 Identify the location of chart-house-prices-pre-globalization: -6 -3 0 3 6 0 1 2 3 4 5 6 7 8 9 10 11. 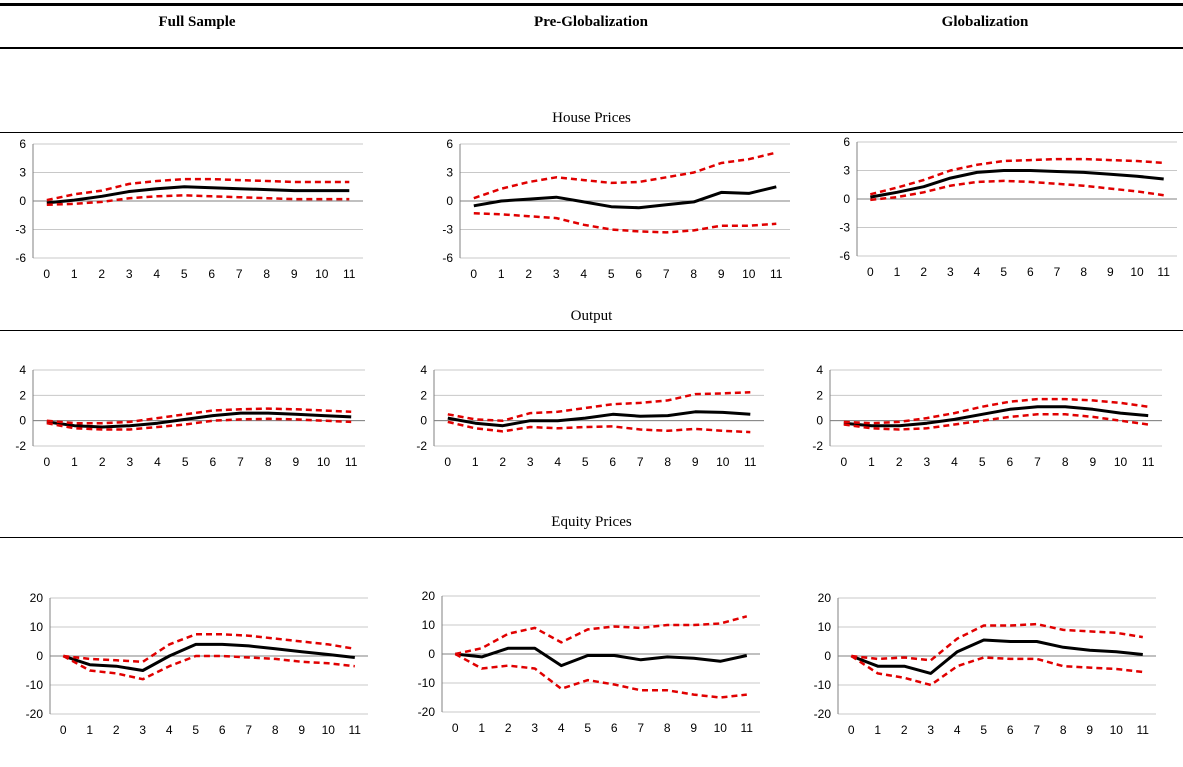
(617, 218).